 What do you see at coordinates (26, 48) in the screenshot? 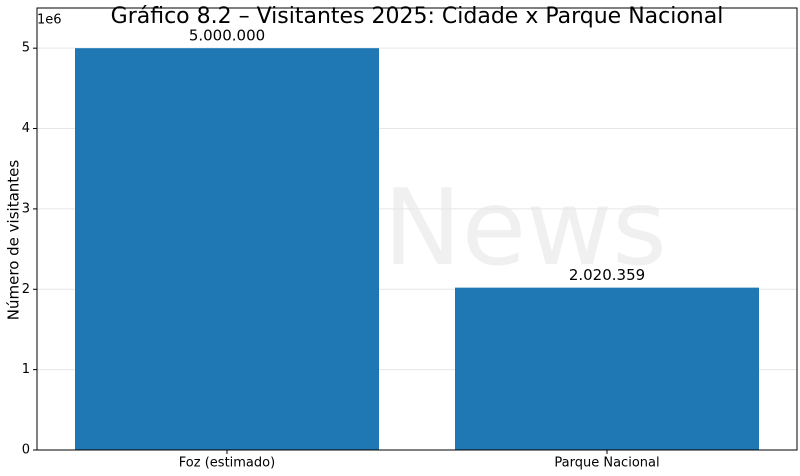
I see `y-tick-label: 5` at bounding box center [26, 48].